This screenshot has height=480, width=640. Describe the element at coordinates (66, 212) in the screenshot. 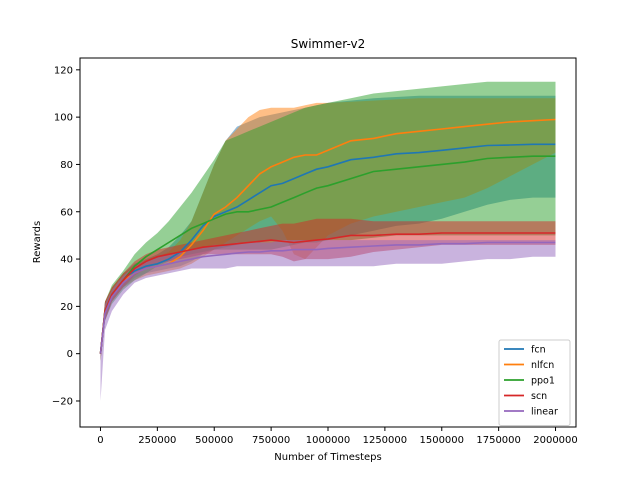

I see `y-tick-label: 60` at that location.